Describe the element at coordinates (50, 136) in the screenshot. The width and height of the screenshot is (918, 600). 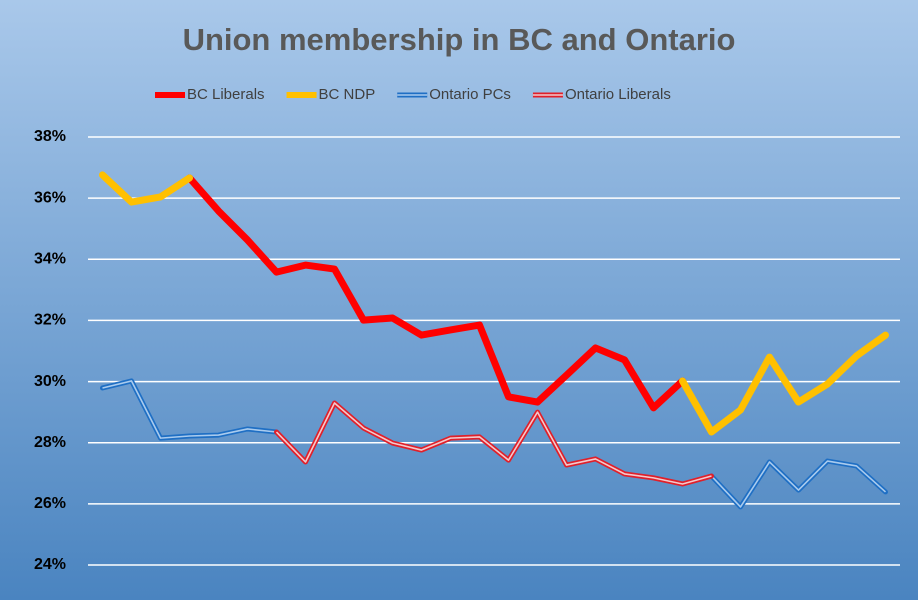
I see `y-tick-label: 38%` at that location.